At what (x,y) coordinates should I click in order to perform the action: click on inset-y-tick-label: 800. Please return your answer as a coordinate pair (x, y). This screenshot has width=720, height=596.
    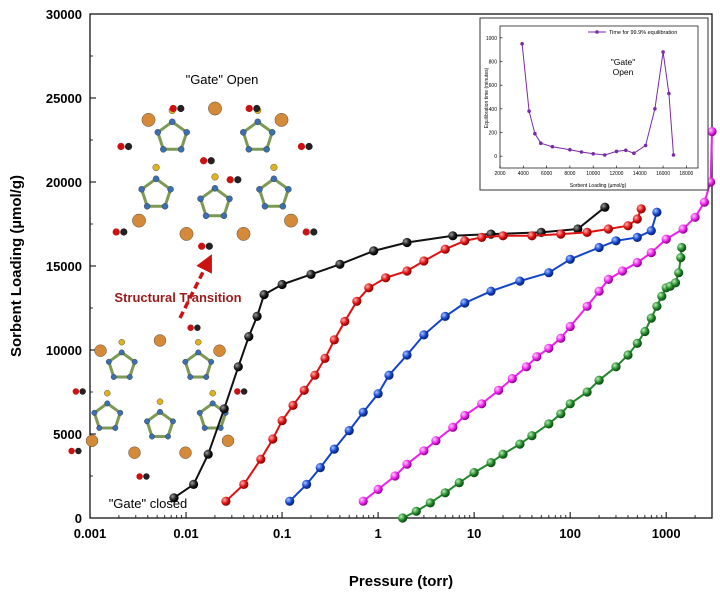
    Looking at the image, I should click on (493, 63).